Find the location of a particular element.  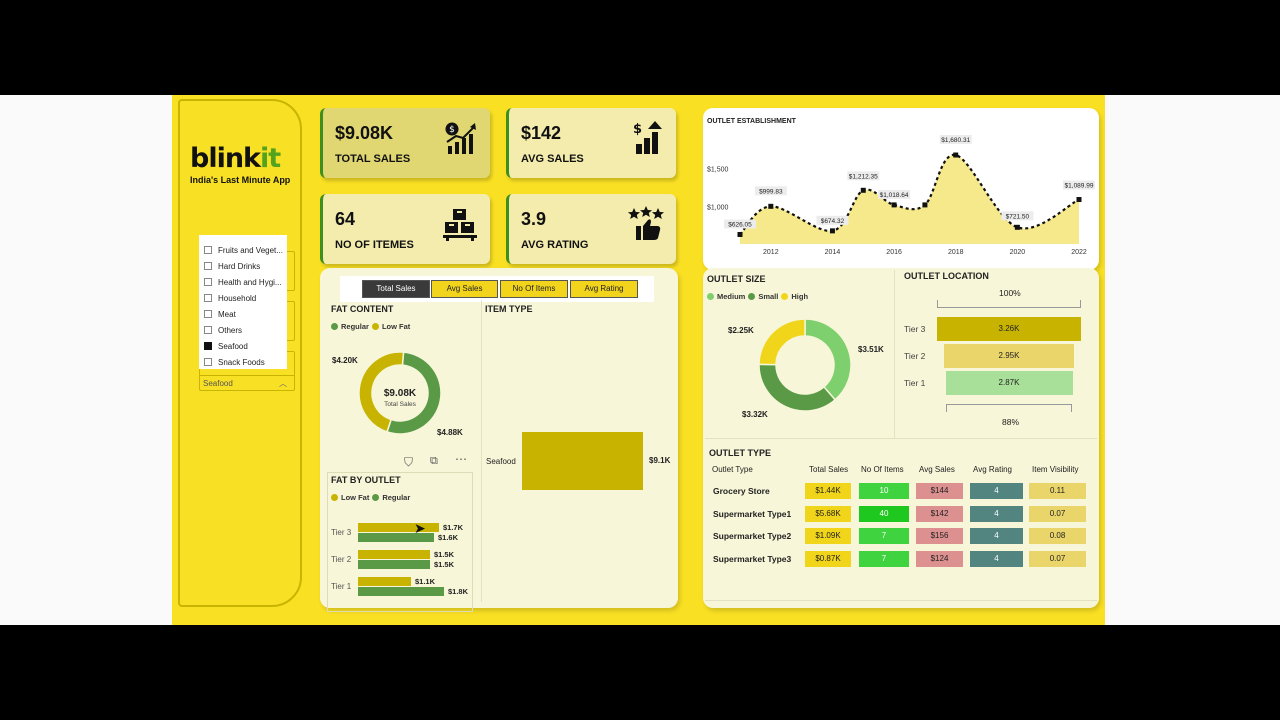

legend-item: Regular is located at coordinates (396, 497).